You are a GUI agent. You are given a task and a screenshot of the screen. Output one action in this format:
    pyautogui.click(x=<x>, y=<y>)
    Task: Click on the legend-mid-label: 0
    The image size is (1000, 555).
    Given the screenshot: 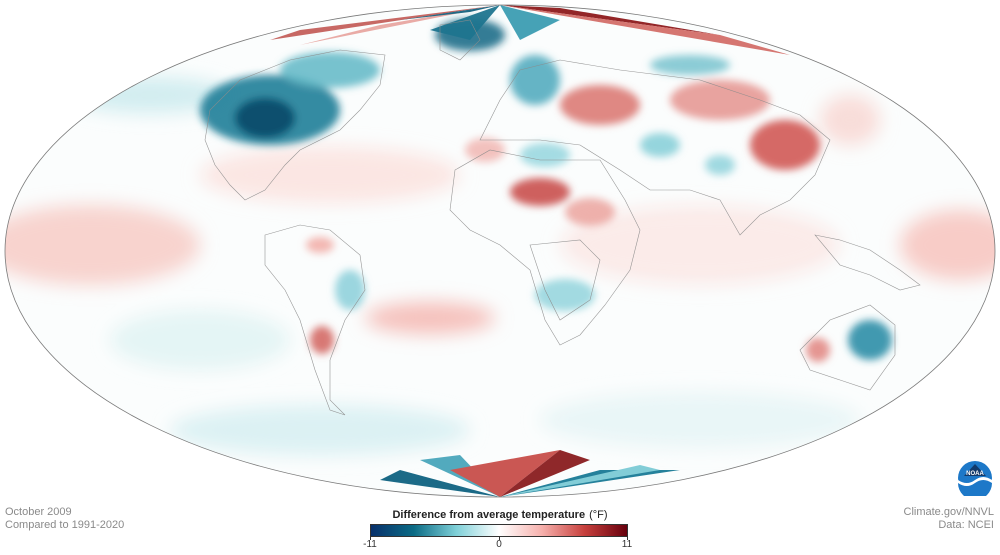 What is the action you would take?
    pyautogui.click(x=499, y=544)
    